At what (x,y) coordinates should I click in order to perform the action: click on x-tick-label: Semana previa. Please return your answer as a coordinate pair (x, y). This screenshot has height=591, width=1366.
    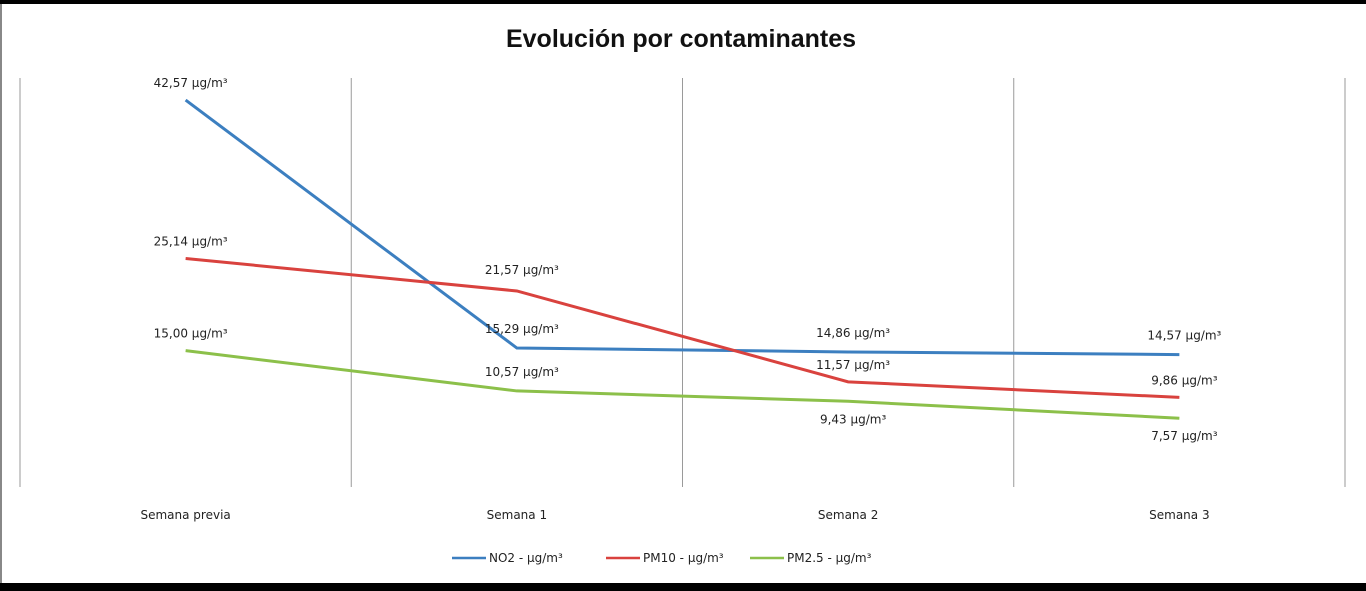
    Looking at the image, I should click on (185, 515).